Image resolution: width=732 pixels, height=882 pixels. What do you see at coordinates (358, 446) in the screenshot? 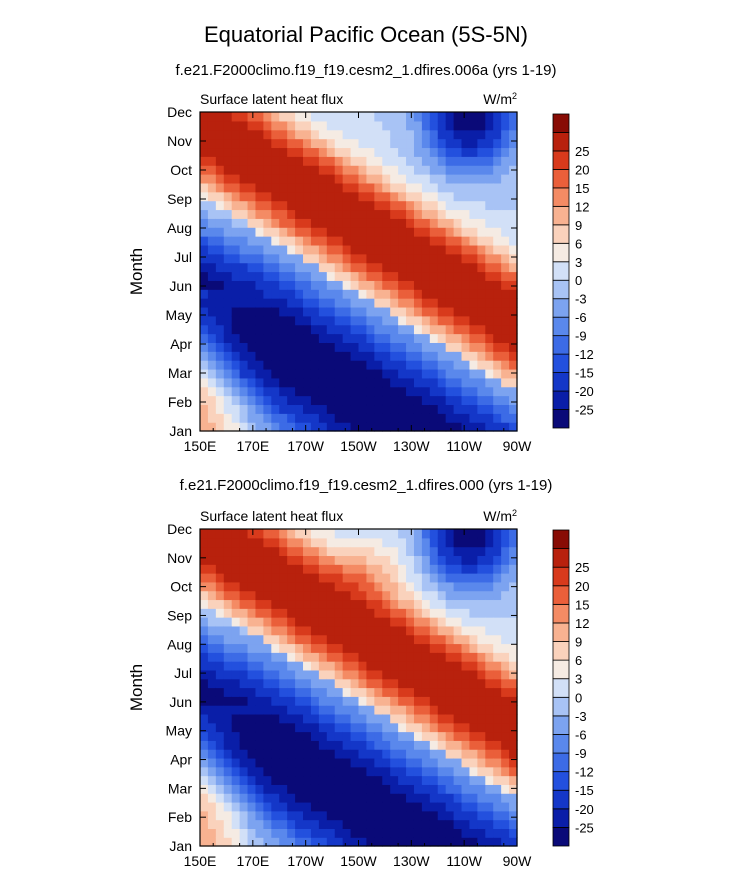
I see `x-tick-label: 150W` at bounding box center [358, 446].